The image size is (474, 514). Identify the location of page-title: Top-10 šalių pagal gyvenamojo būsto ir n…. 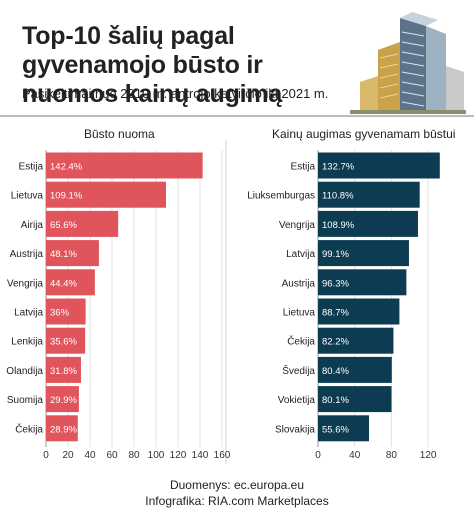
(152, 65).